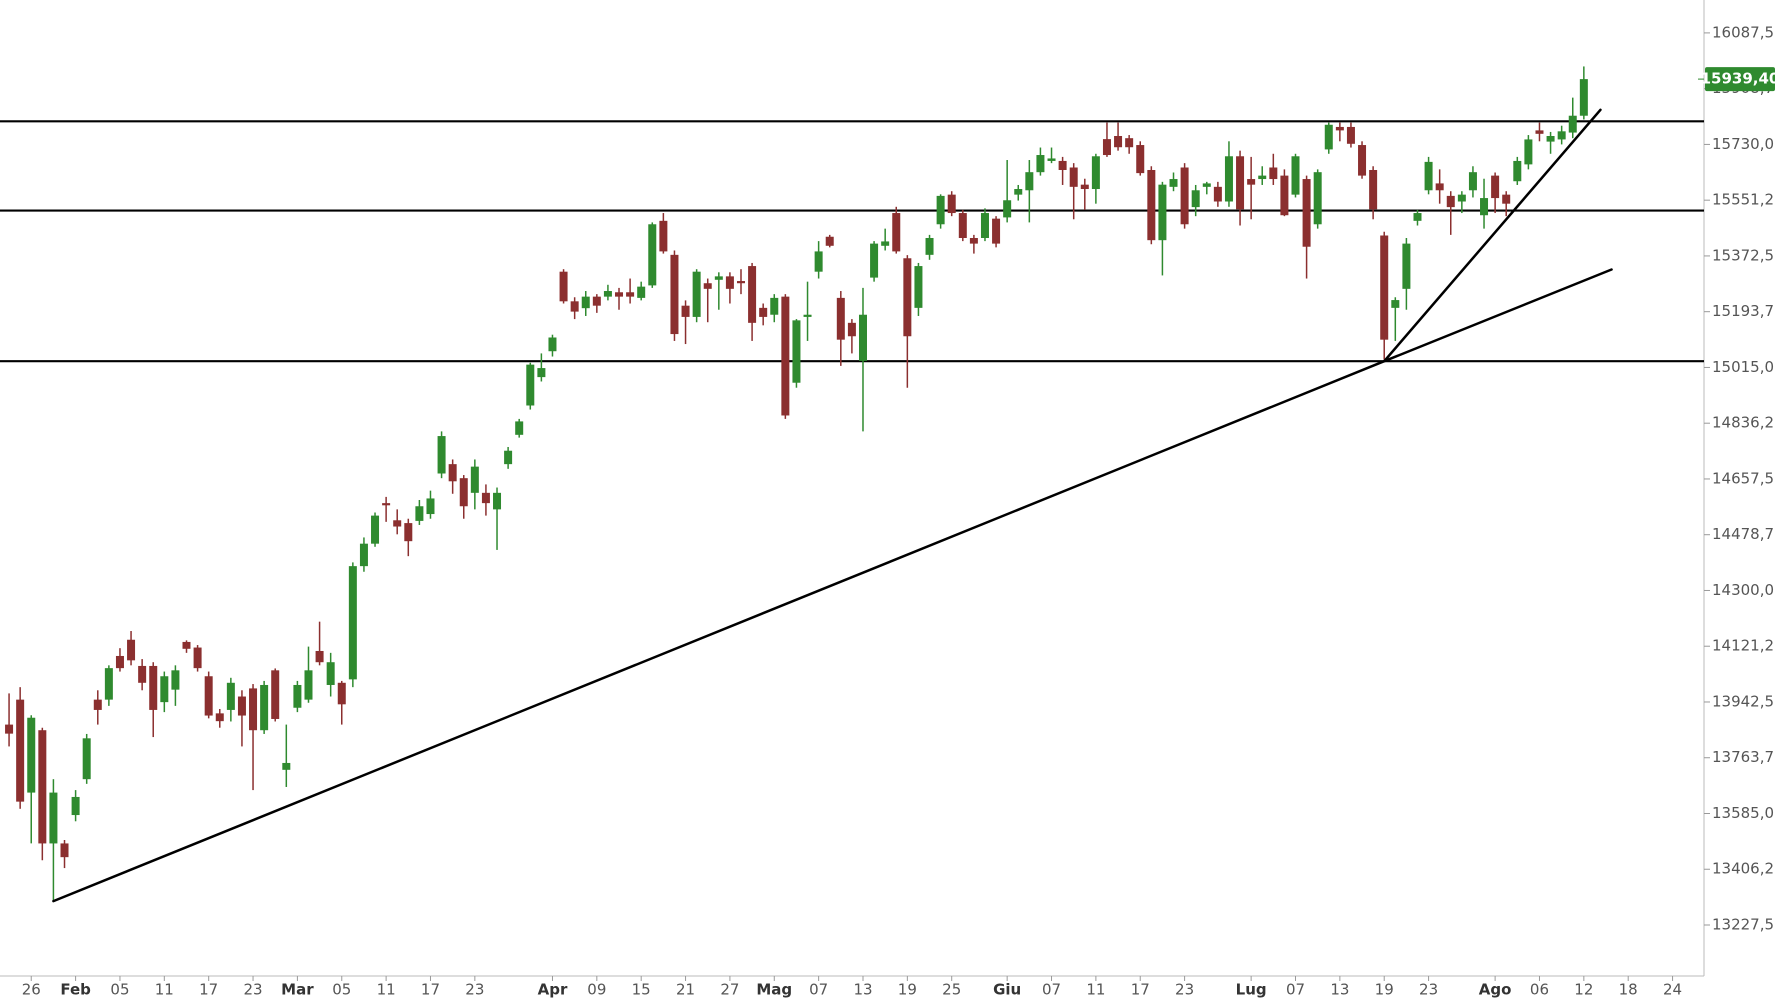 This screenshot has width=1775, height=1004. Describe the element at coordinates (1743, 255) in the screenshot. I see `y-tick-label: 15372,50` at that location.